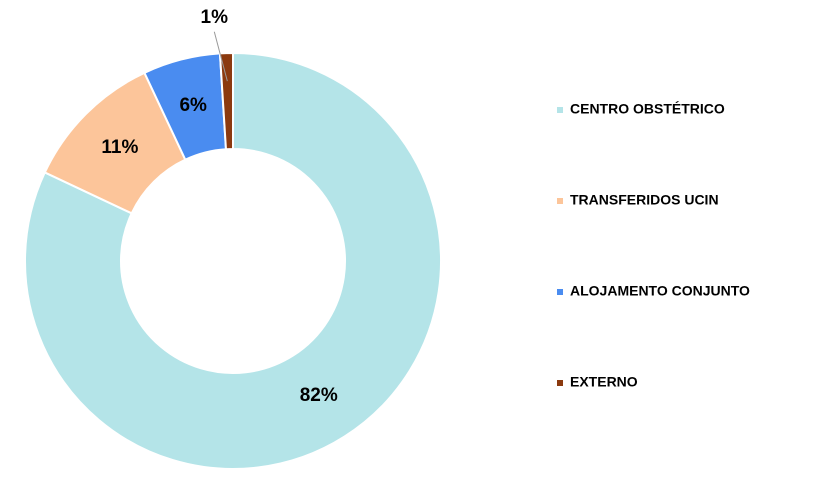  What do you see at coordinates (319, 395) in the screenshot?
I see `data-label: 82%` at bounding box center [319, 395].